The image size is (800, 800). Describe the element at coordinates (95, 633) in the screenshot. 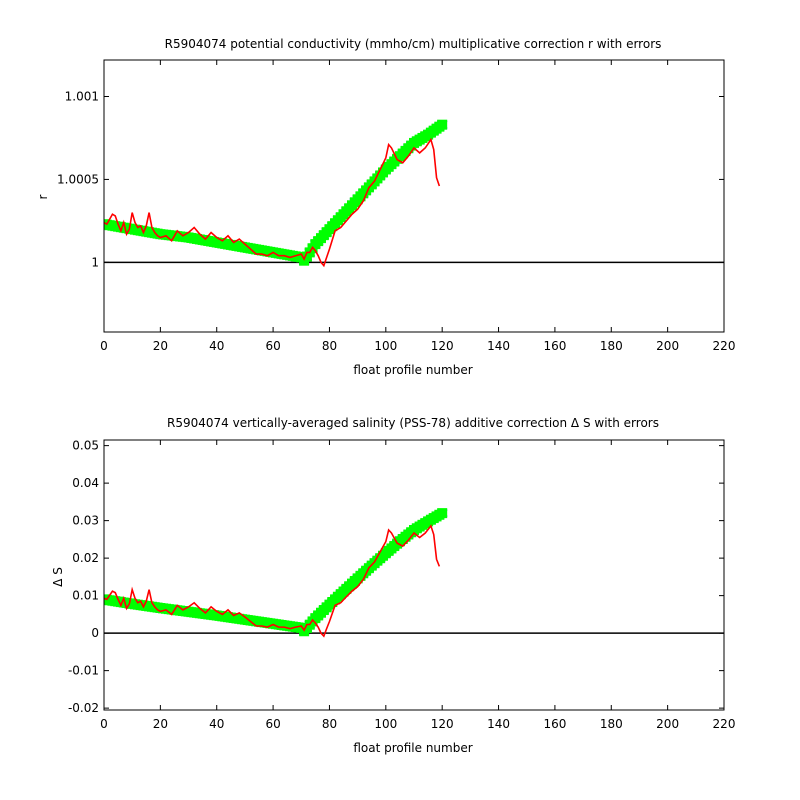

I see `y-tick-label: 0` at that location.